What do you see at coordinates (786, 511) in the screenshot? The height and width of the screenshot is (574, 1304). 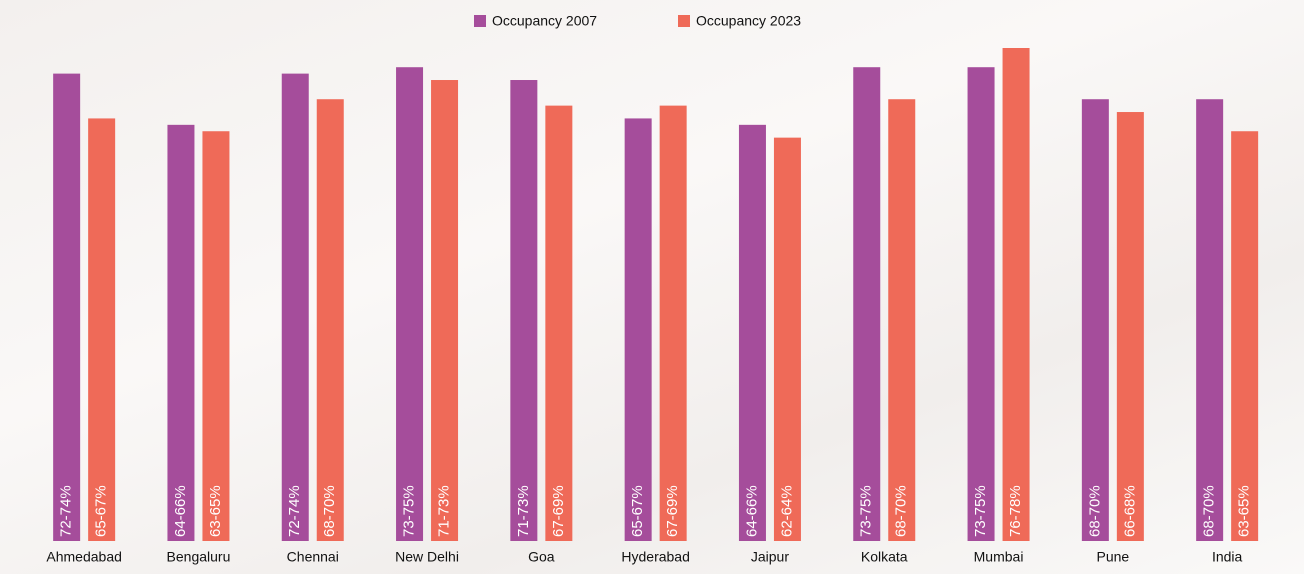 I see `value-label: 62-64%` at bounding box center [786, 511].